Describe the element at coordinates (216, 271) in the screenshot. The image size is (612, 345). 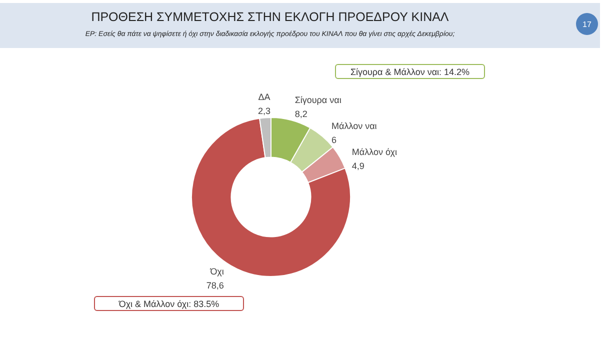
I see `slice-label: Όχι` at that location.